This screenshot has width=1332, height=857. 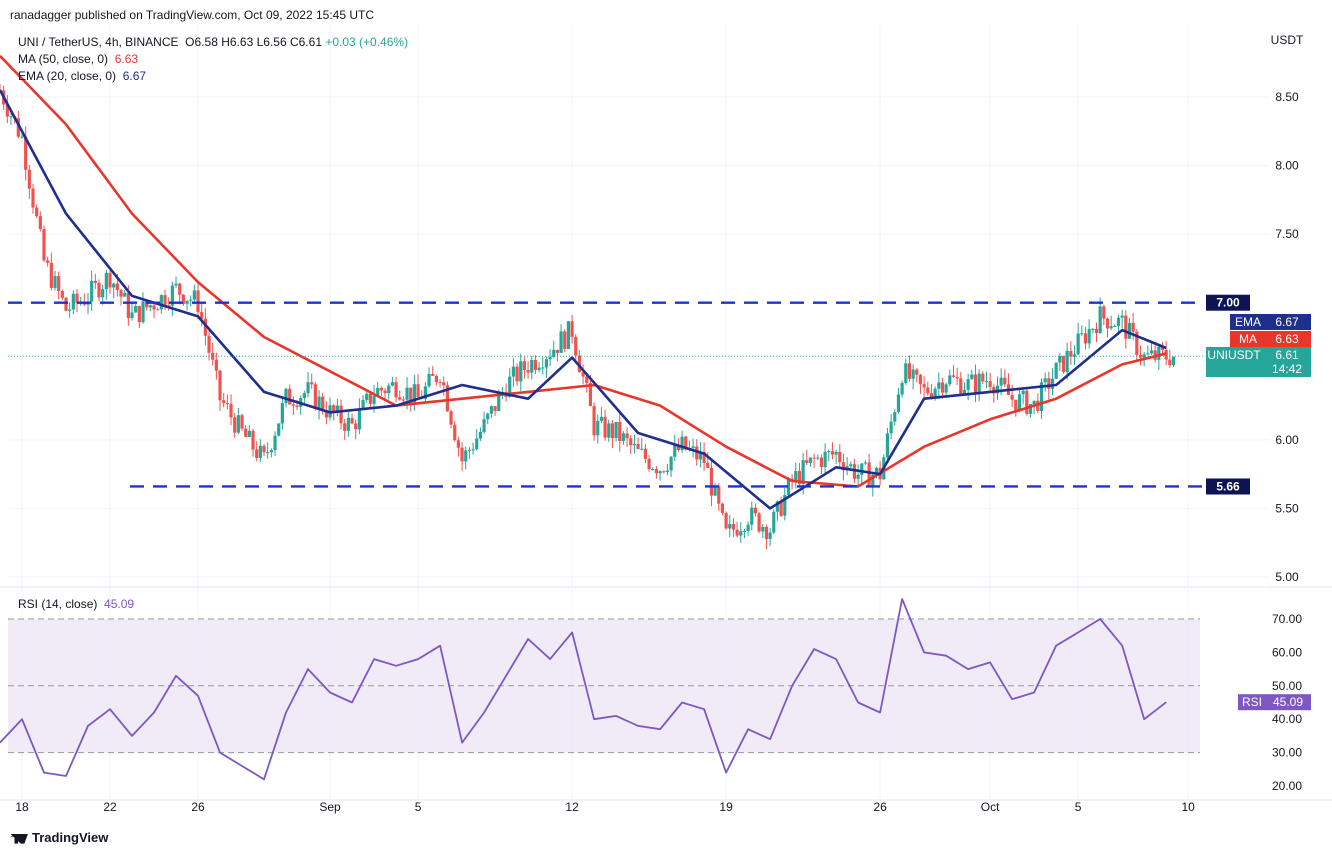 I want to click on rsi-legend-label: RSI (14, close), so click(x=58, y=604).